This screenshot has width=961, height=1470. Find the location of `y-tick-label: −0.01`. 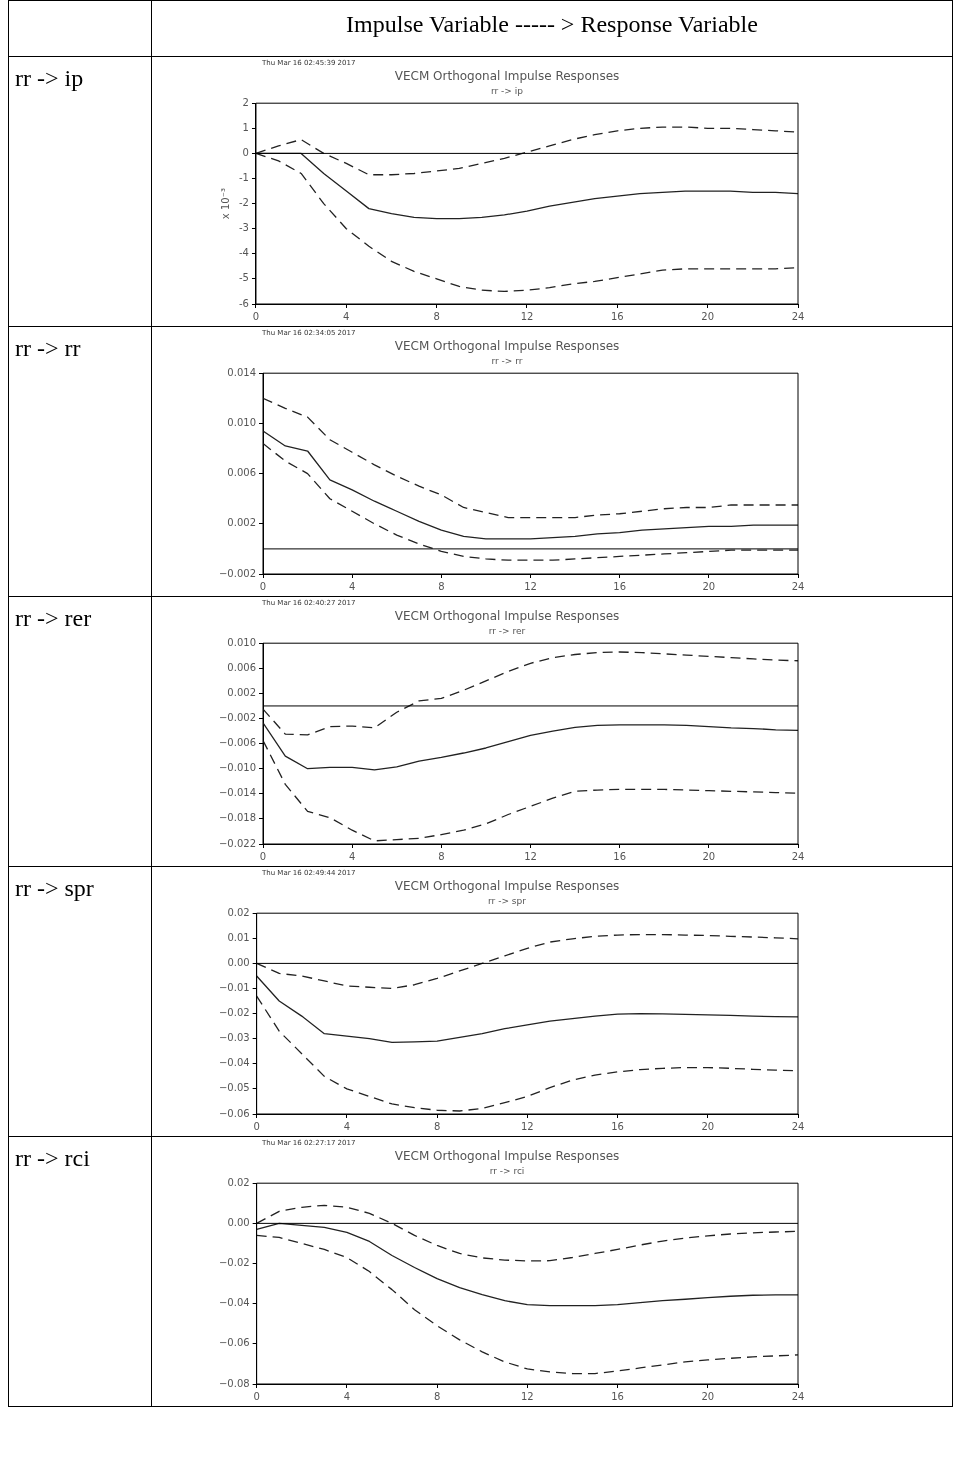

y-tick-label: −0.01 is located at coordinates (234, 988).